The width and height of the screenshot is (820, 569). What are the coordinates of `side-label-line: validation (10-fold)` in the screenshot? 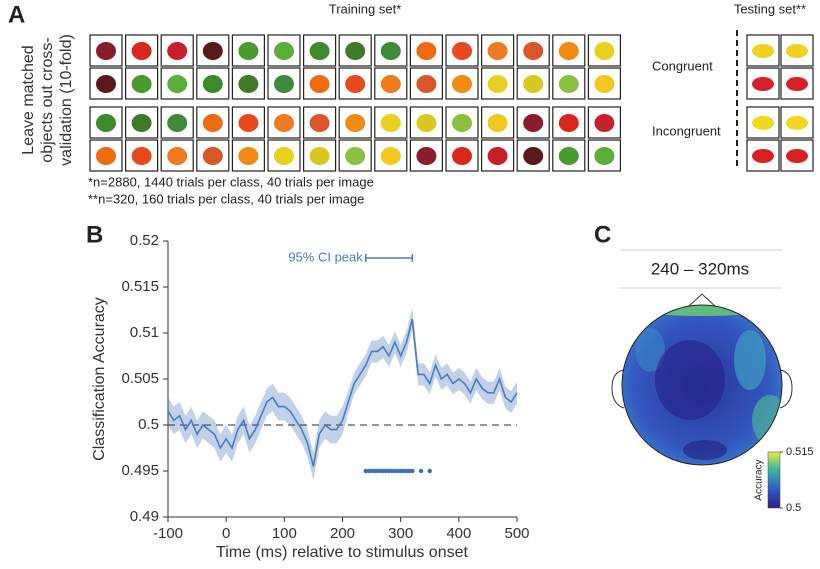 It's located at (66, 100).